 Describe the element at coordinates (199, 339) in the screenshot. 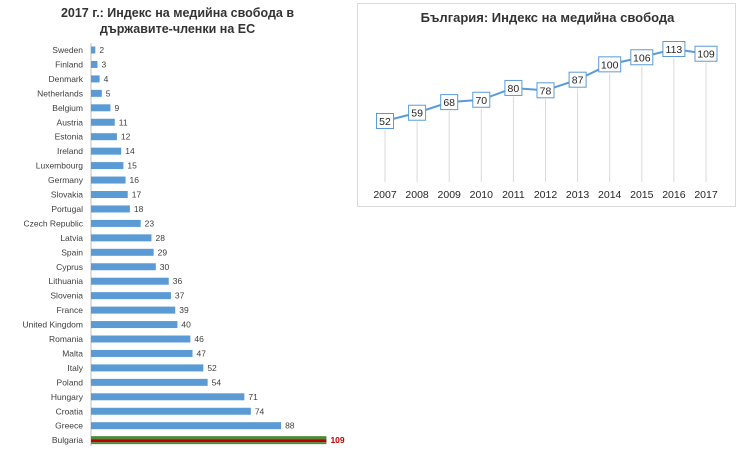

I see `bar-value-label: 46` at that location.